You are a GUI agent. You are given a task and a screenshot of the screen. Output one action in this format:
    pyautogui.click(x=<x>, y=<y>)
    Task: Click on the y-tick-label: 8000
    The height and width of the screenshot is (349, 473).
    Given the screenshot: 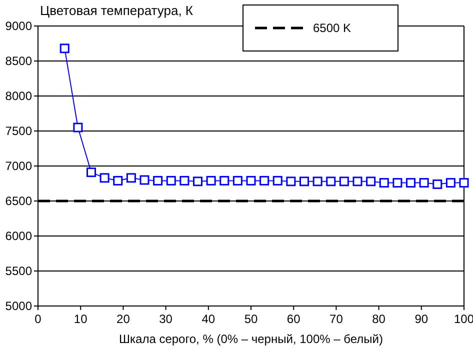 What is the action you would take?
    pyautogui.click(x=18, y=96)
    